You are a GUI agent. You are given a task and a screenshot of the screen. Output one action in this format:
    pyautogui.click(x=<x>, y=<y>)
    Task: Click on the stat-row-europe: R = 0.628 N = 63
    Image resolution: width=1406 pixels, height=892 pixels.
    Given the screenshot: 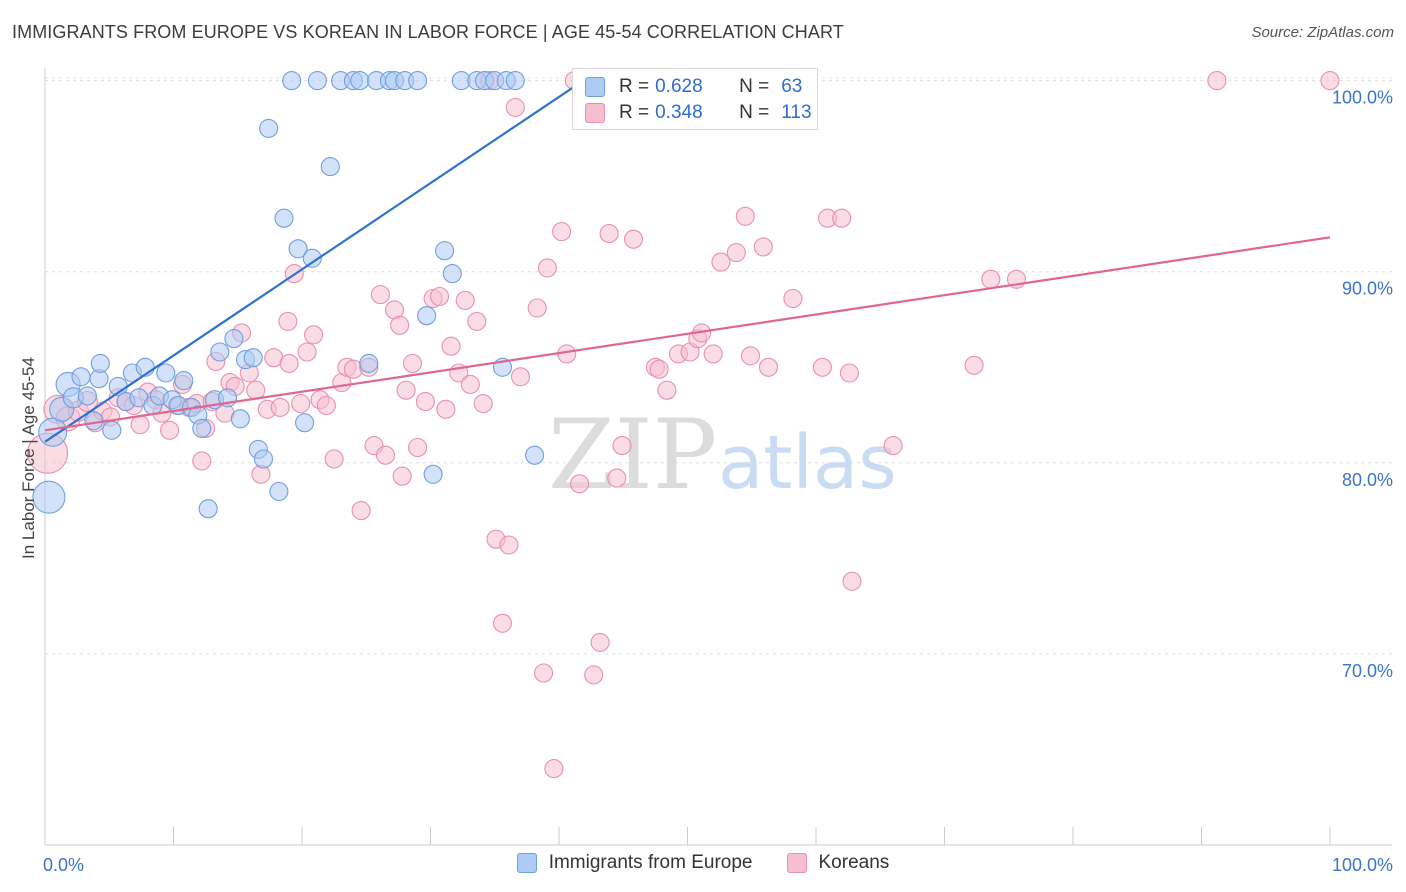 What is the action you would take?
    pyautogui.click(x=693, y=87)
    